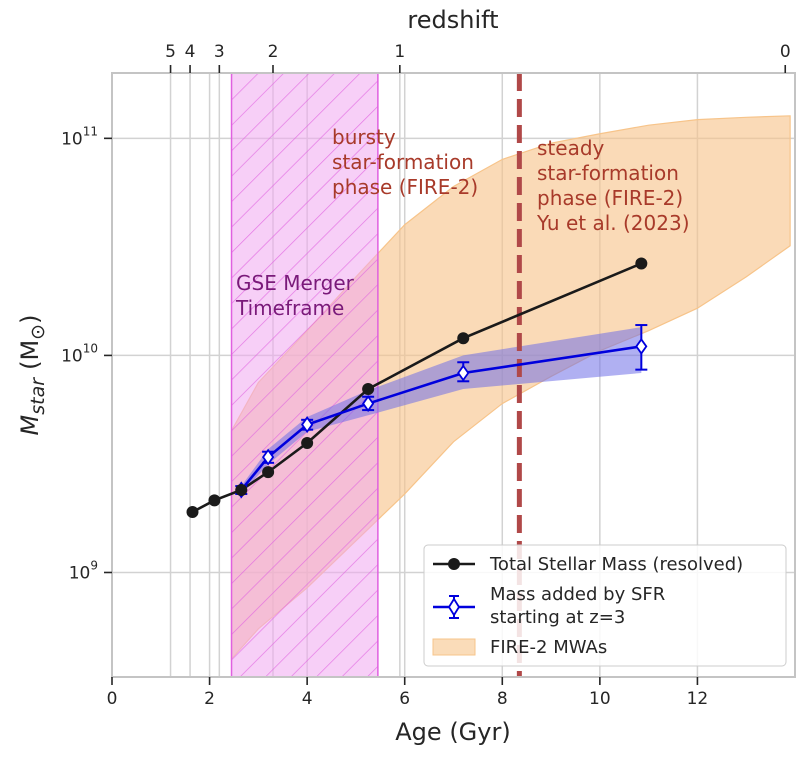 The width and height of the screenshot is (810, 757). Describe the element at coordinates (307, 699) in the screenshot. I see `x-tick-label-2: 4` at that location.